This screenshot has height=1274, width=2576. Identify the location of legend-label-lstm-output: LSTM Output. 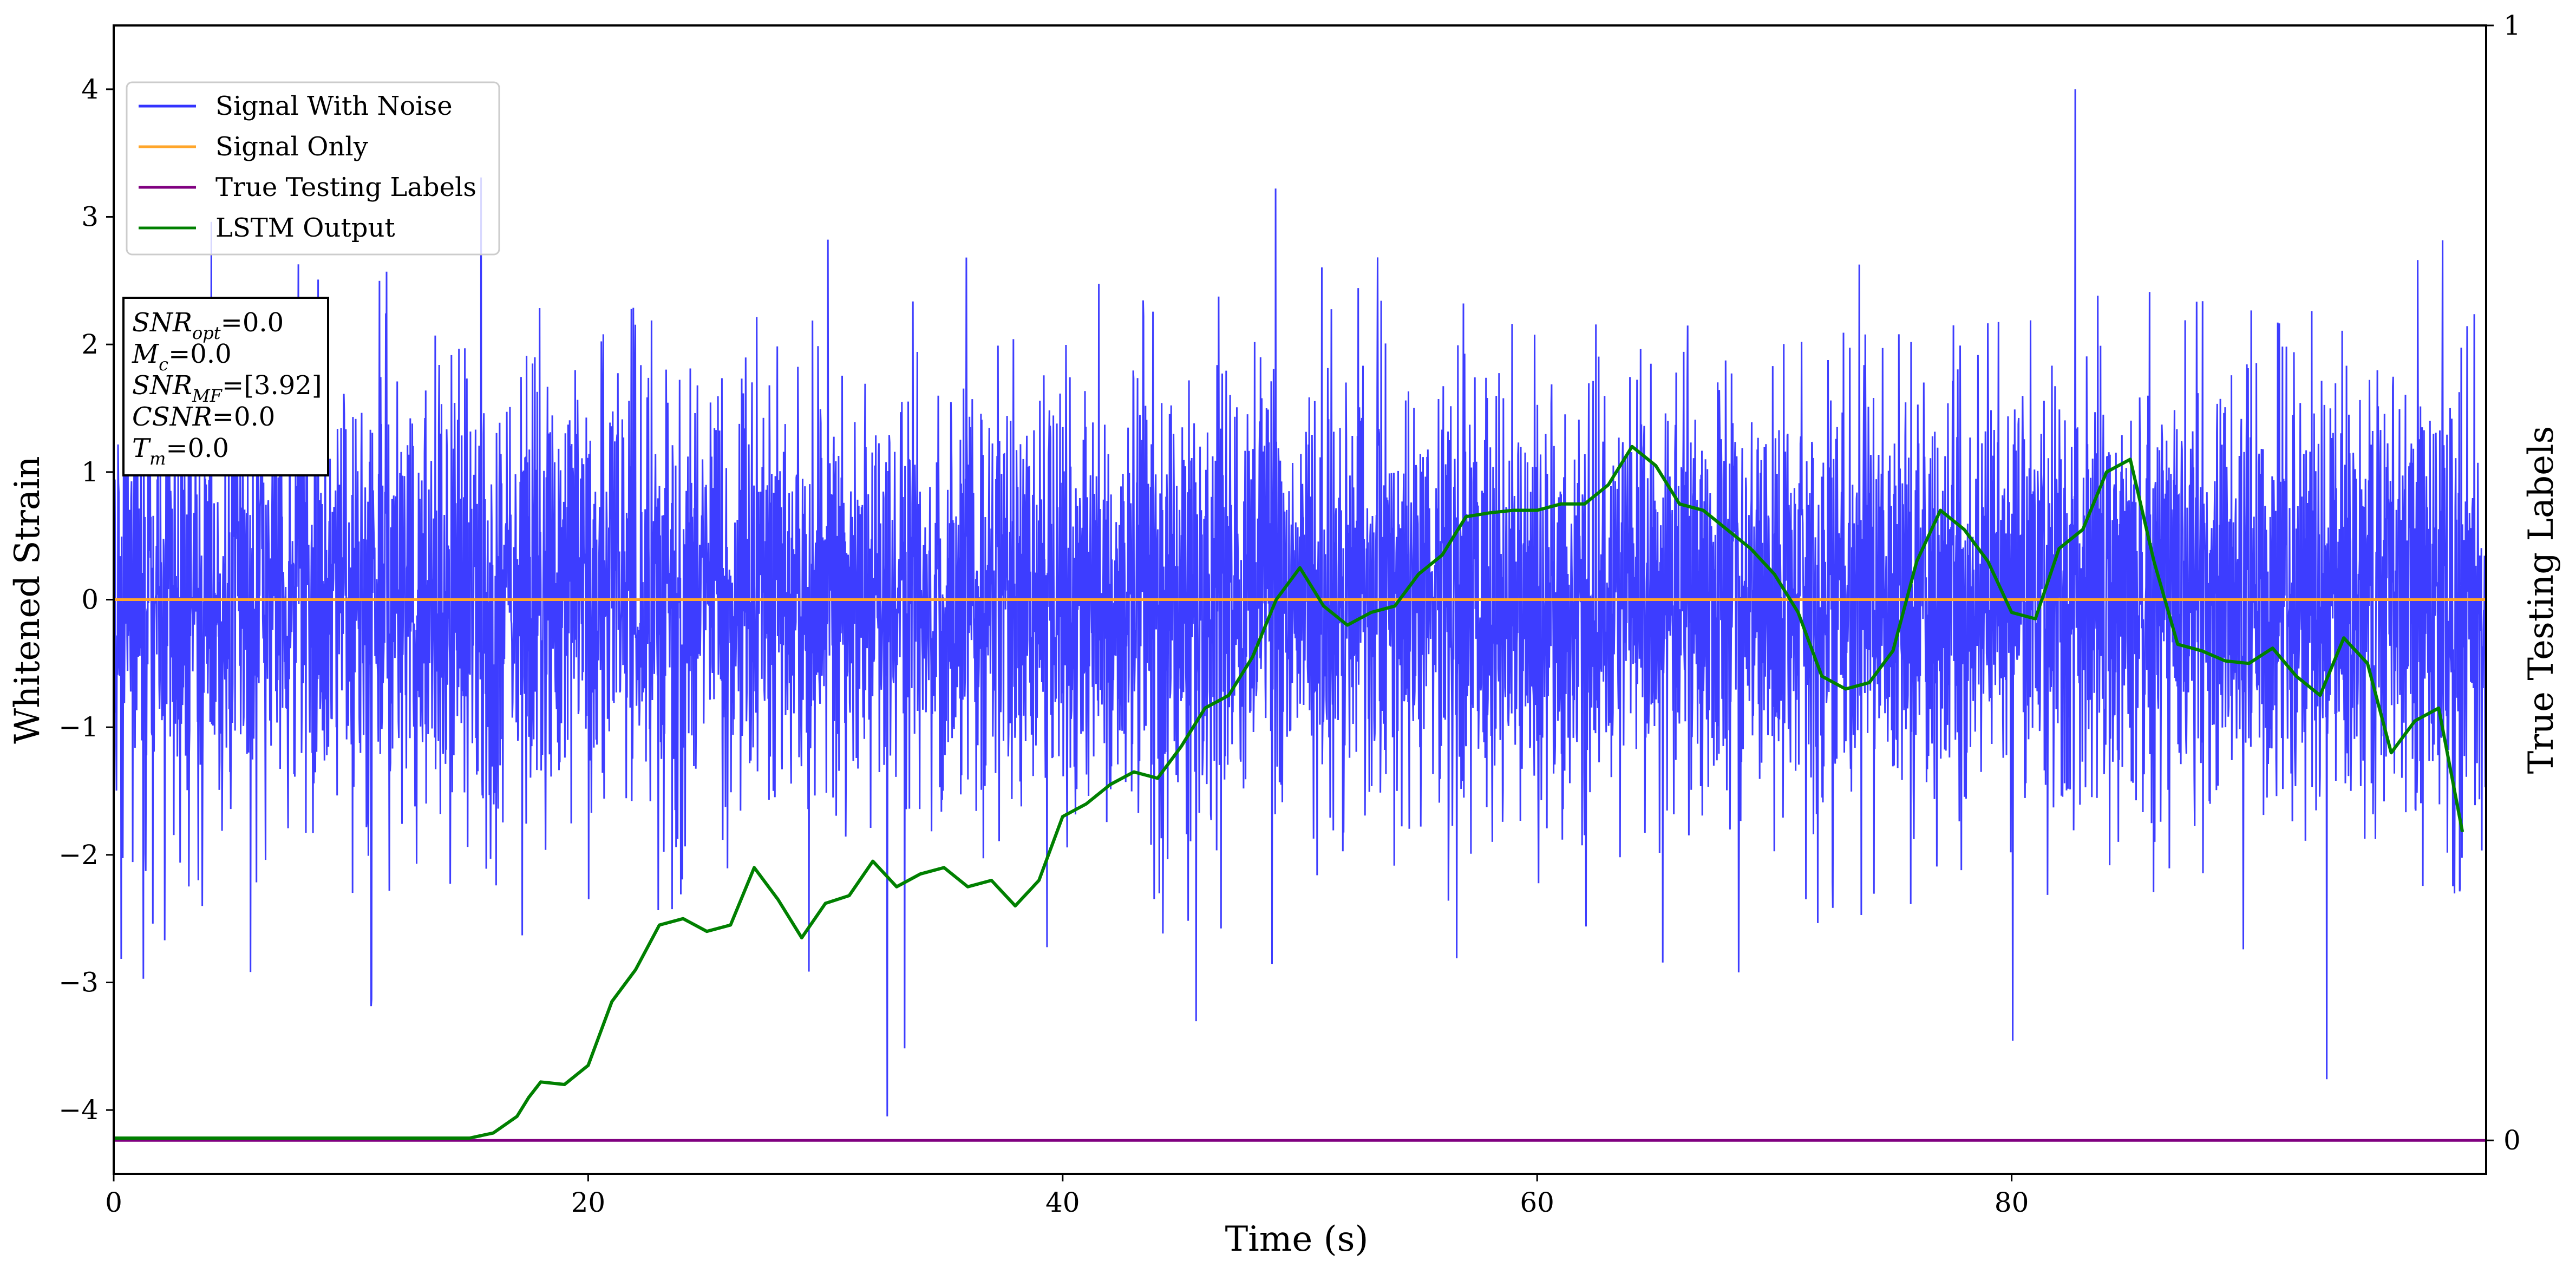
(305, 228).